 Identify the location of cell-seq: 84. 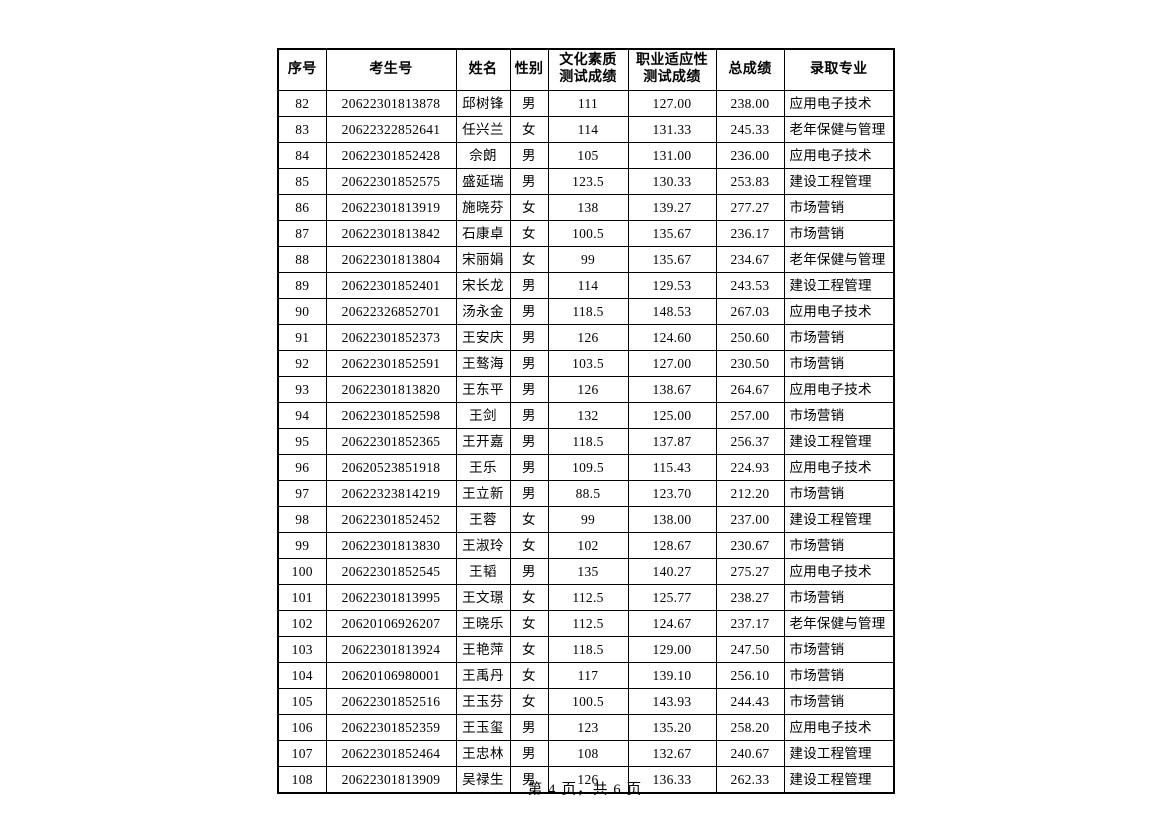
(302, 155).